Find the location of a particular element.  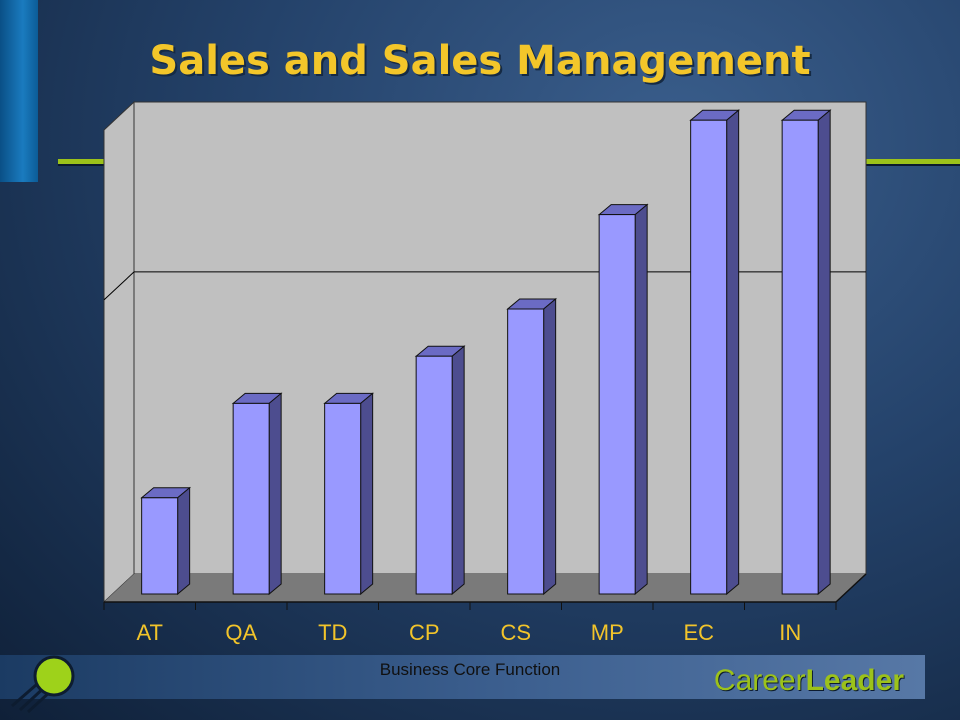

bar-side-cs is located at coordinates (550, 446).